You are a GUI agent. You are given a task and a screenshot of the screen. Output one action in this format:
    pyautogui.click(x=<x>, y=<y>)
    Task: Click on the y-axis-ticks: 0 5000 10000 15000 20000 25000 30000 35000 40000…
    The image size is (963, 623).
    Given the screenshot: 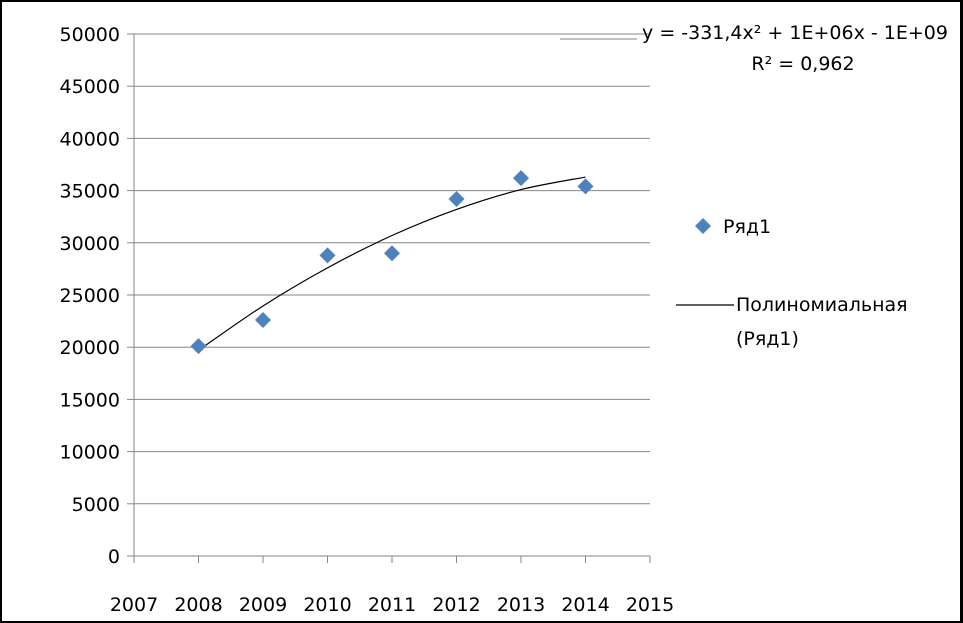 What is the action you would take?
    pyautogui.click(x=97, y=296)
    